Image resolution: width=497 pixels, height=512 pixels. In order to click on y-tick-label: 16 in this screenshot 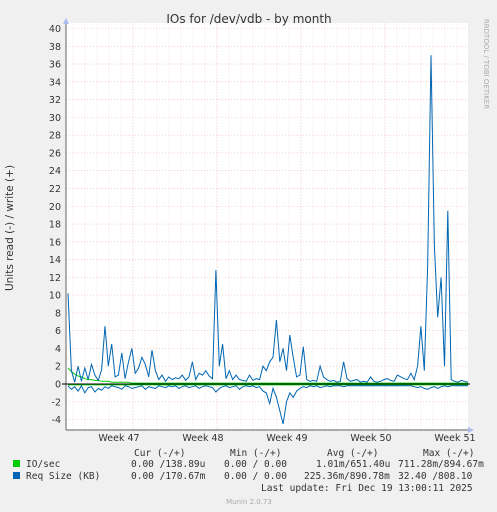, I will do `click(55, 242)`.